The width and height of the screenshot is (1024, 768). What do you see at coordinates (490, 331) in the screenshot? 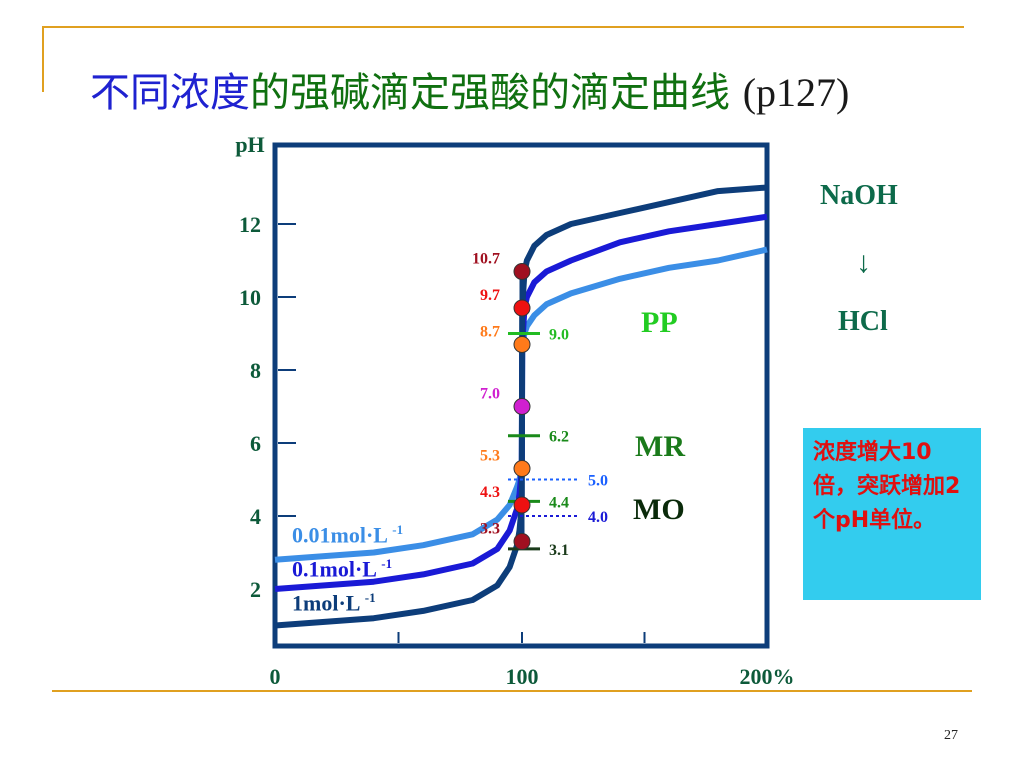
I see `jump-point-label: 8.7` at bounding box center [490, 331].